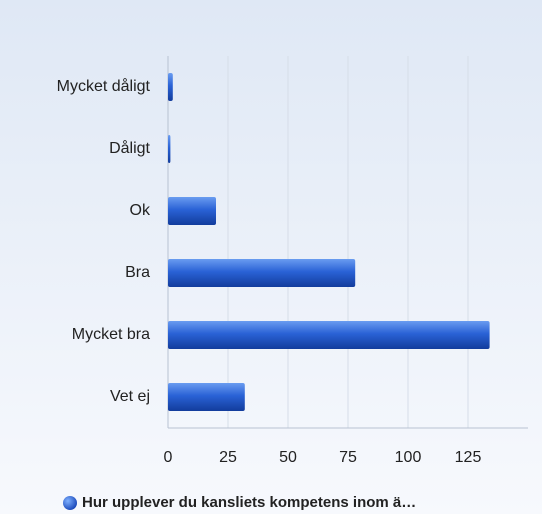  What do you see at coordinates (111, 334) in the screenshot?
I see `y-tick-label: Mycket bra` at bounding box center [111, 334].